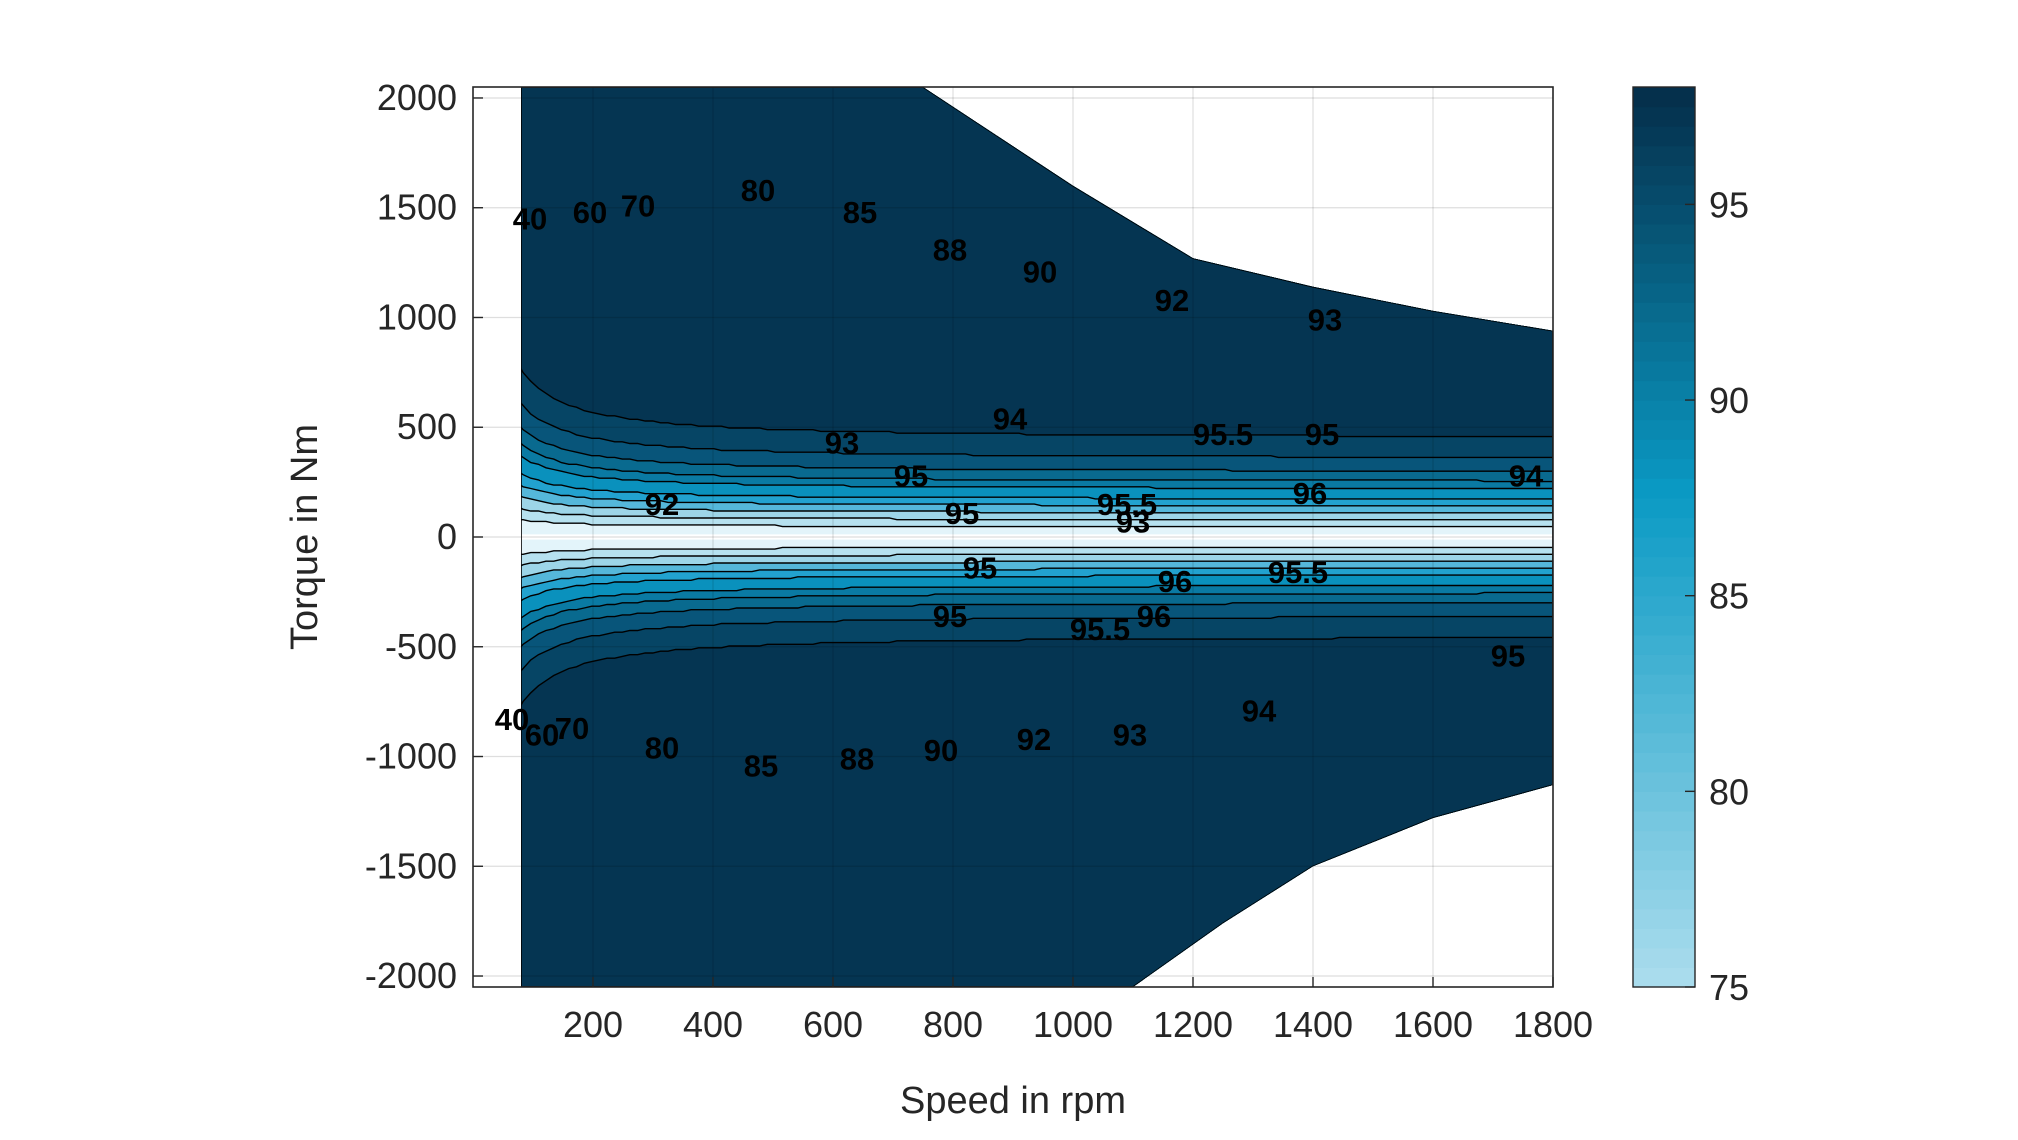  Describe the element at coordinates (427, 426) in the screenshot. I see `y-tick-label: 500` at that location.